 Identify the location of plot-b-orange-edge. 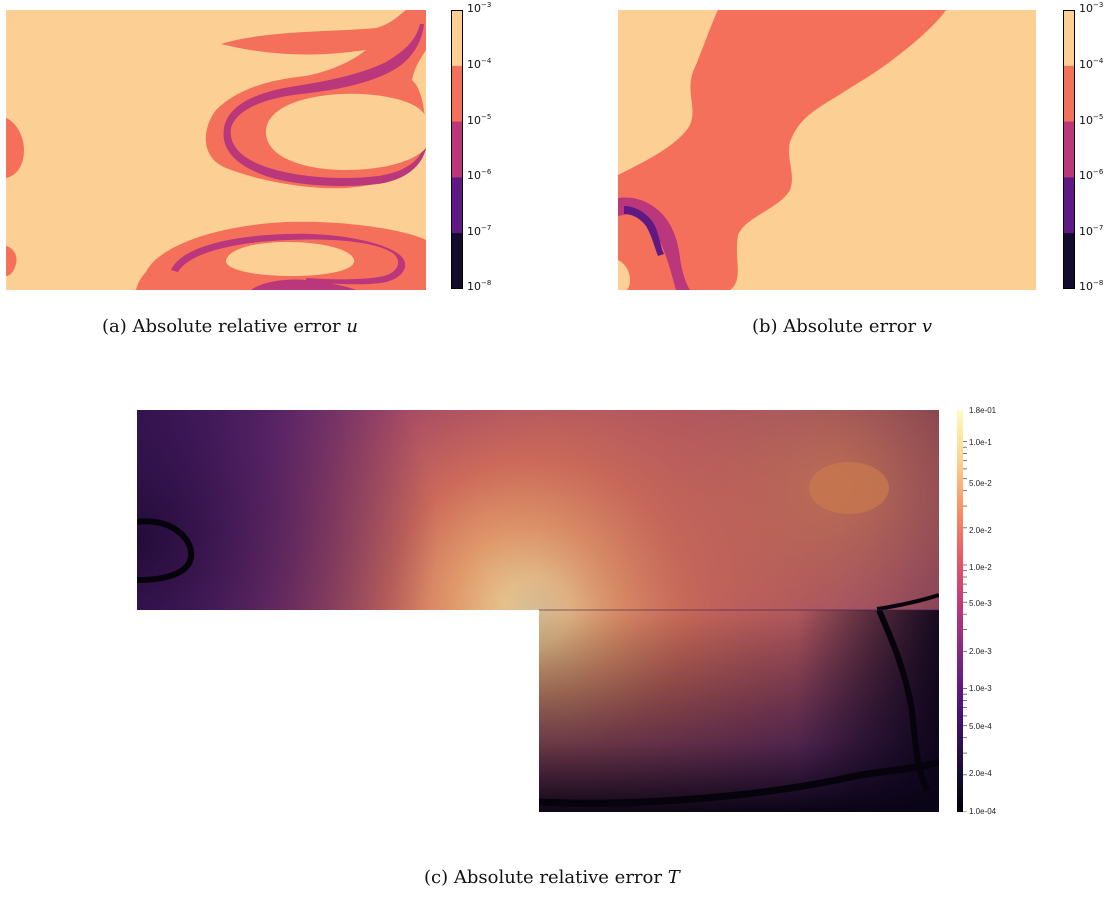
(640, 256).